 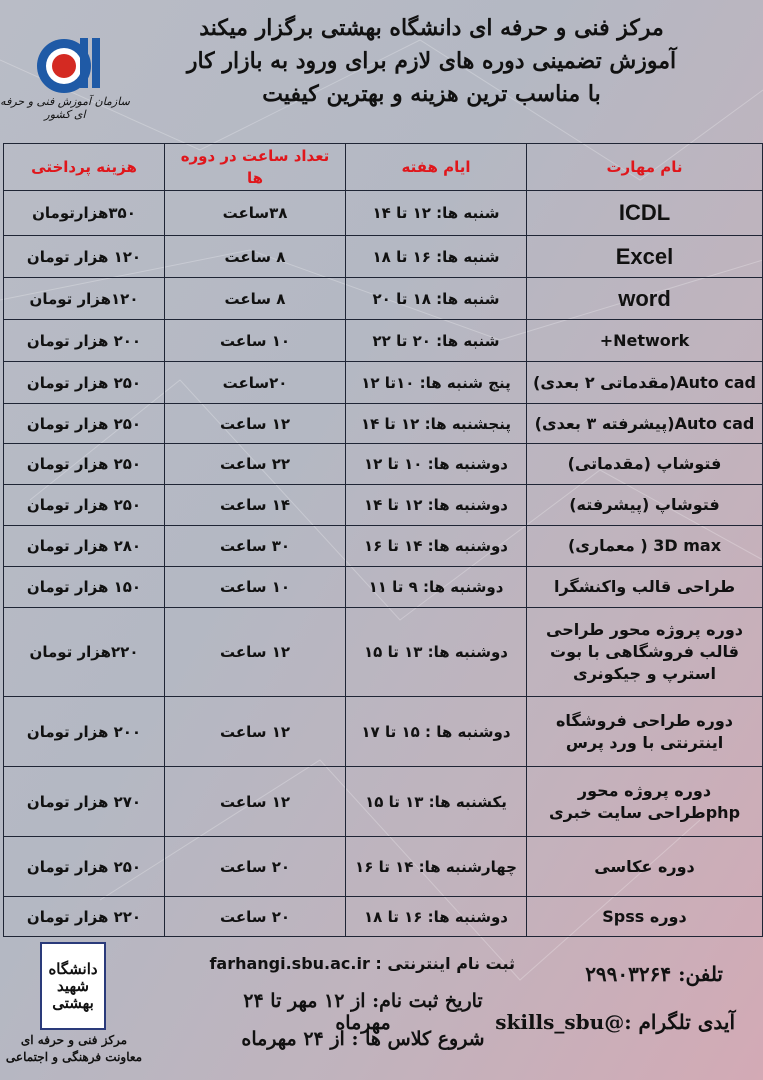 What do you see at coordinates (615, 1022) in the screenshot?
I see `telegram-id: آیدی تلگرام :@skills_sbu` at bounding box center [615, 1022].